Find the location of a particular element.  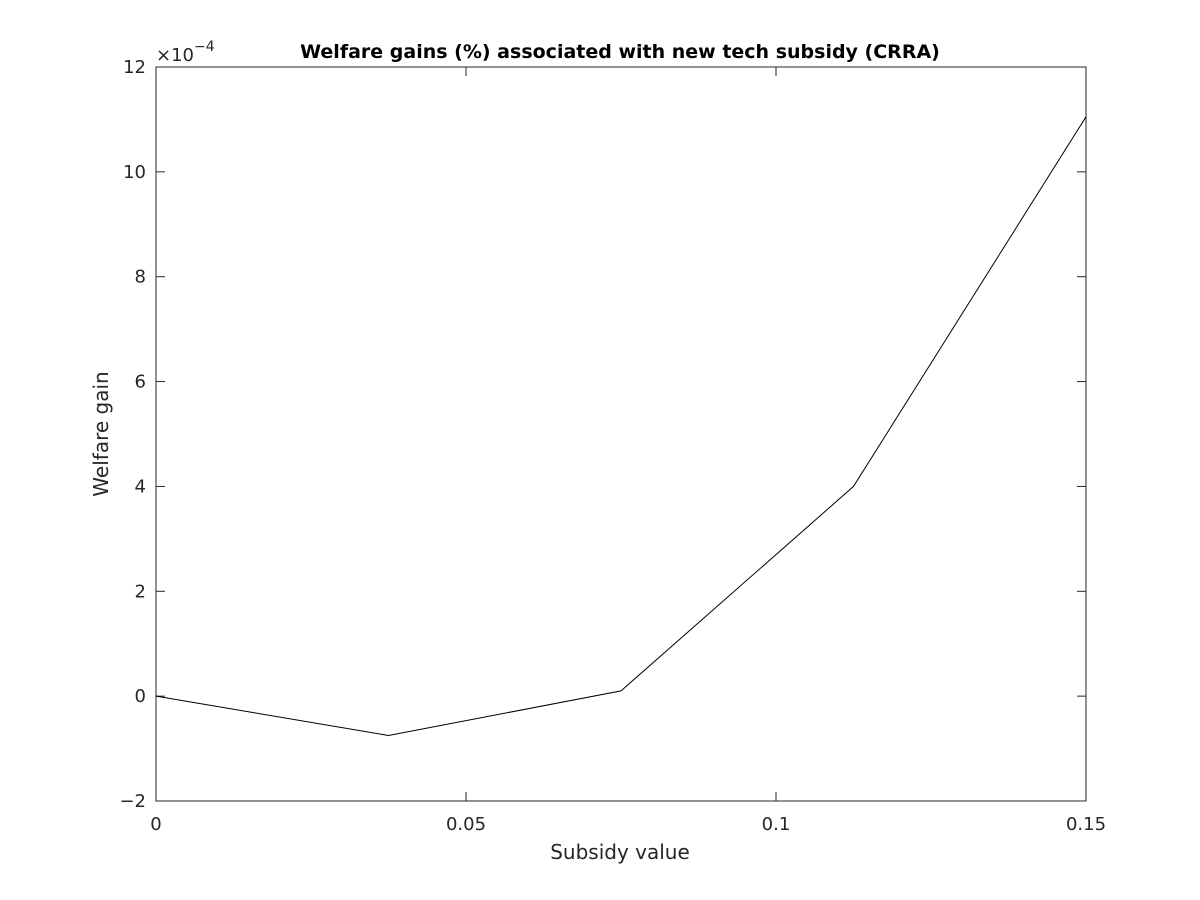

x-tick-label: 0.05 is located at coordinates (466, 824).